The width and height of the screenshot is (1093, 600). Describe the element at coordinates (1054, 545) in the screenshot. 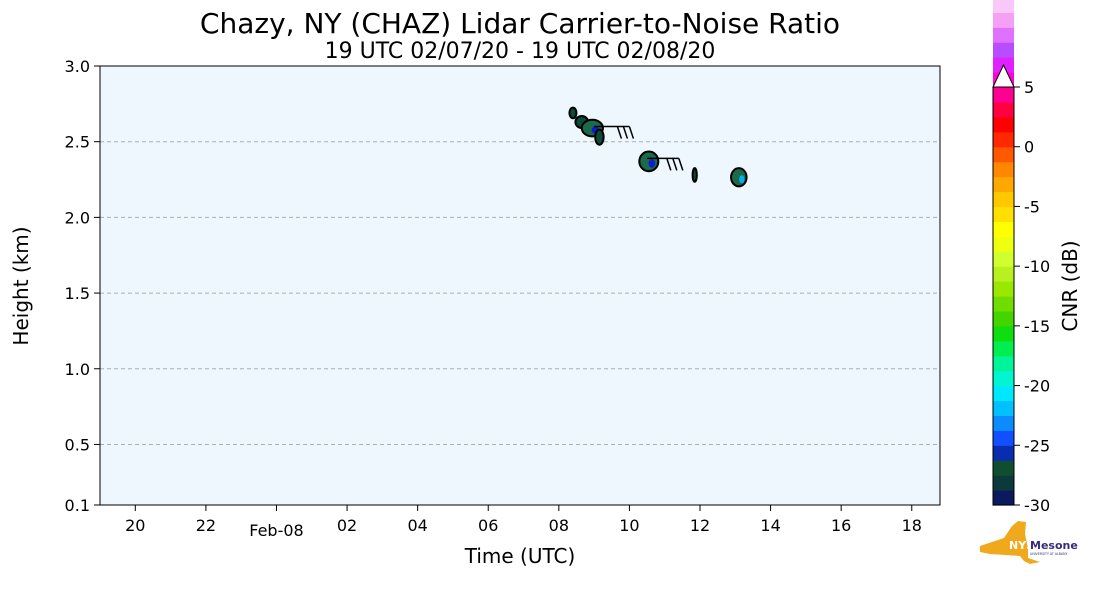

I see `logo-text-mesonet: Mesonet` at that location.